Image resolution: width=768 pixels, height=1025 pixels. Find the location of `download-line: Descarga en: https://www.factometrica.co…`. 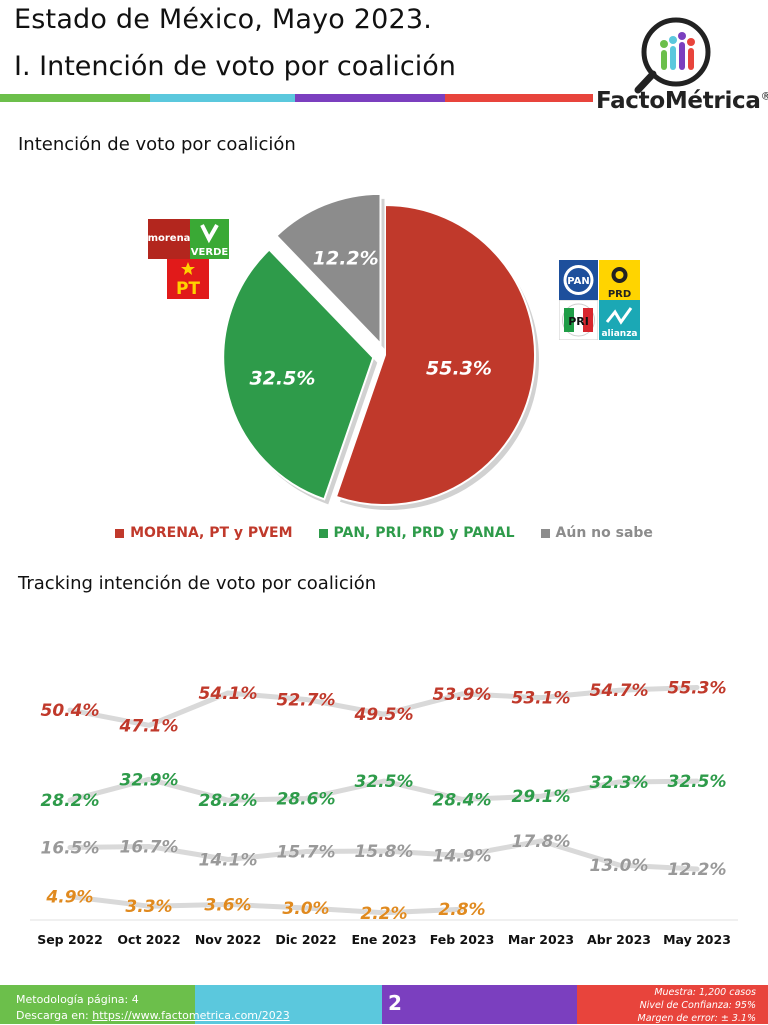

download-line: Descarga en: https://www.factometrica.co… is located at coordinates (153, 1016).